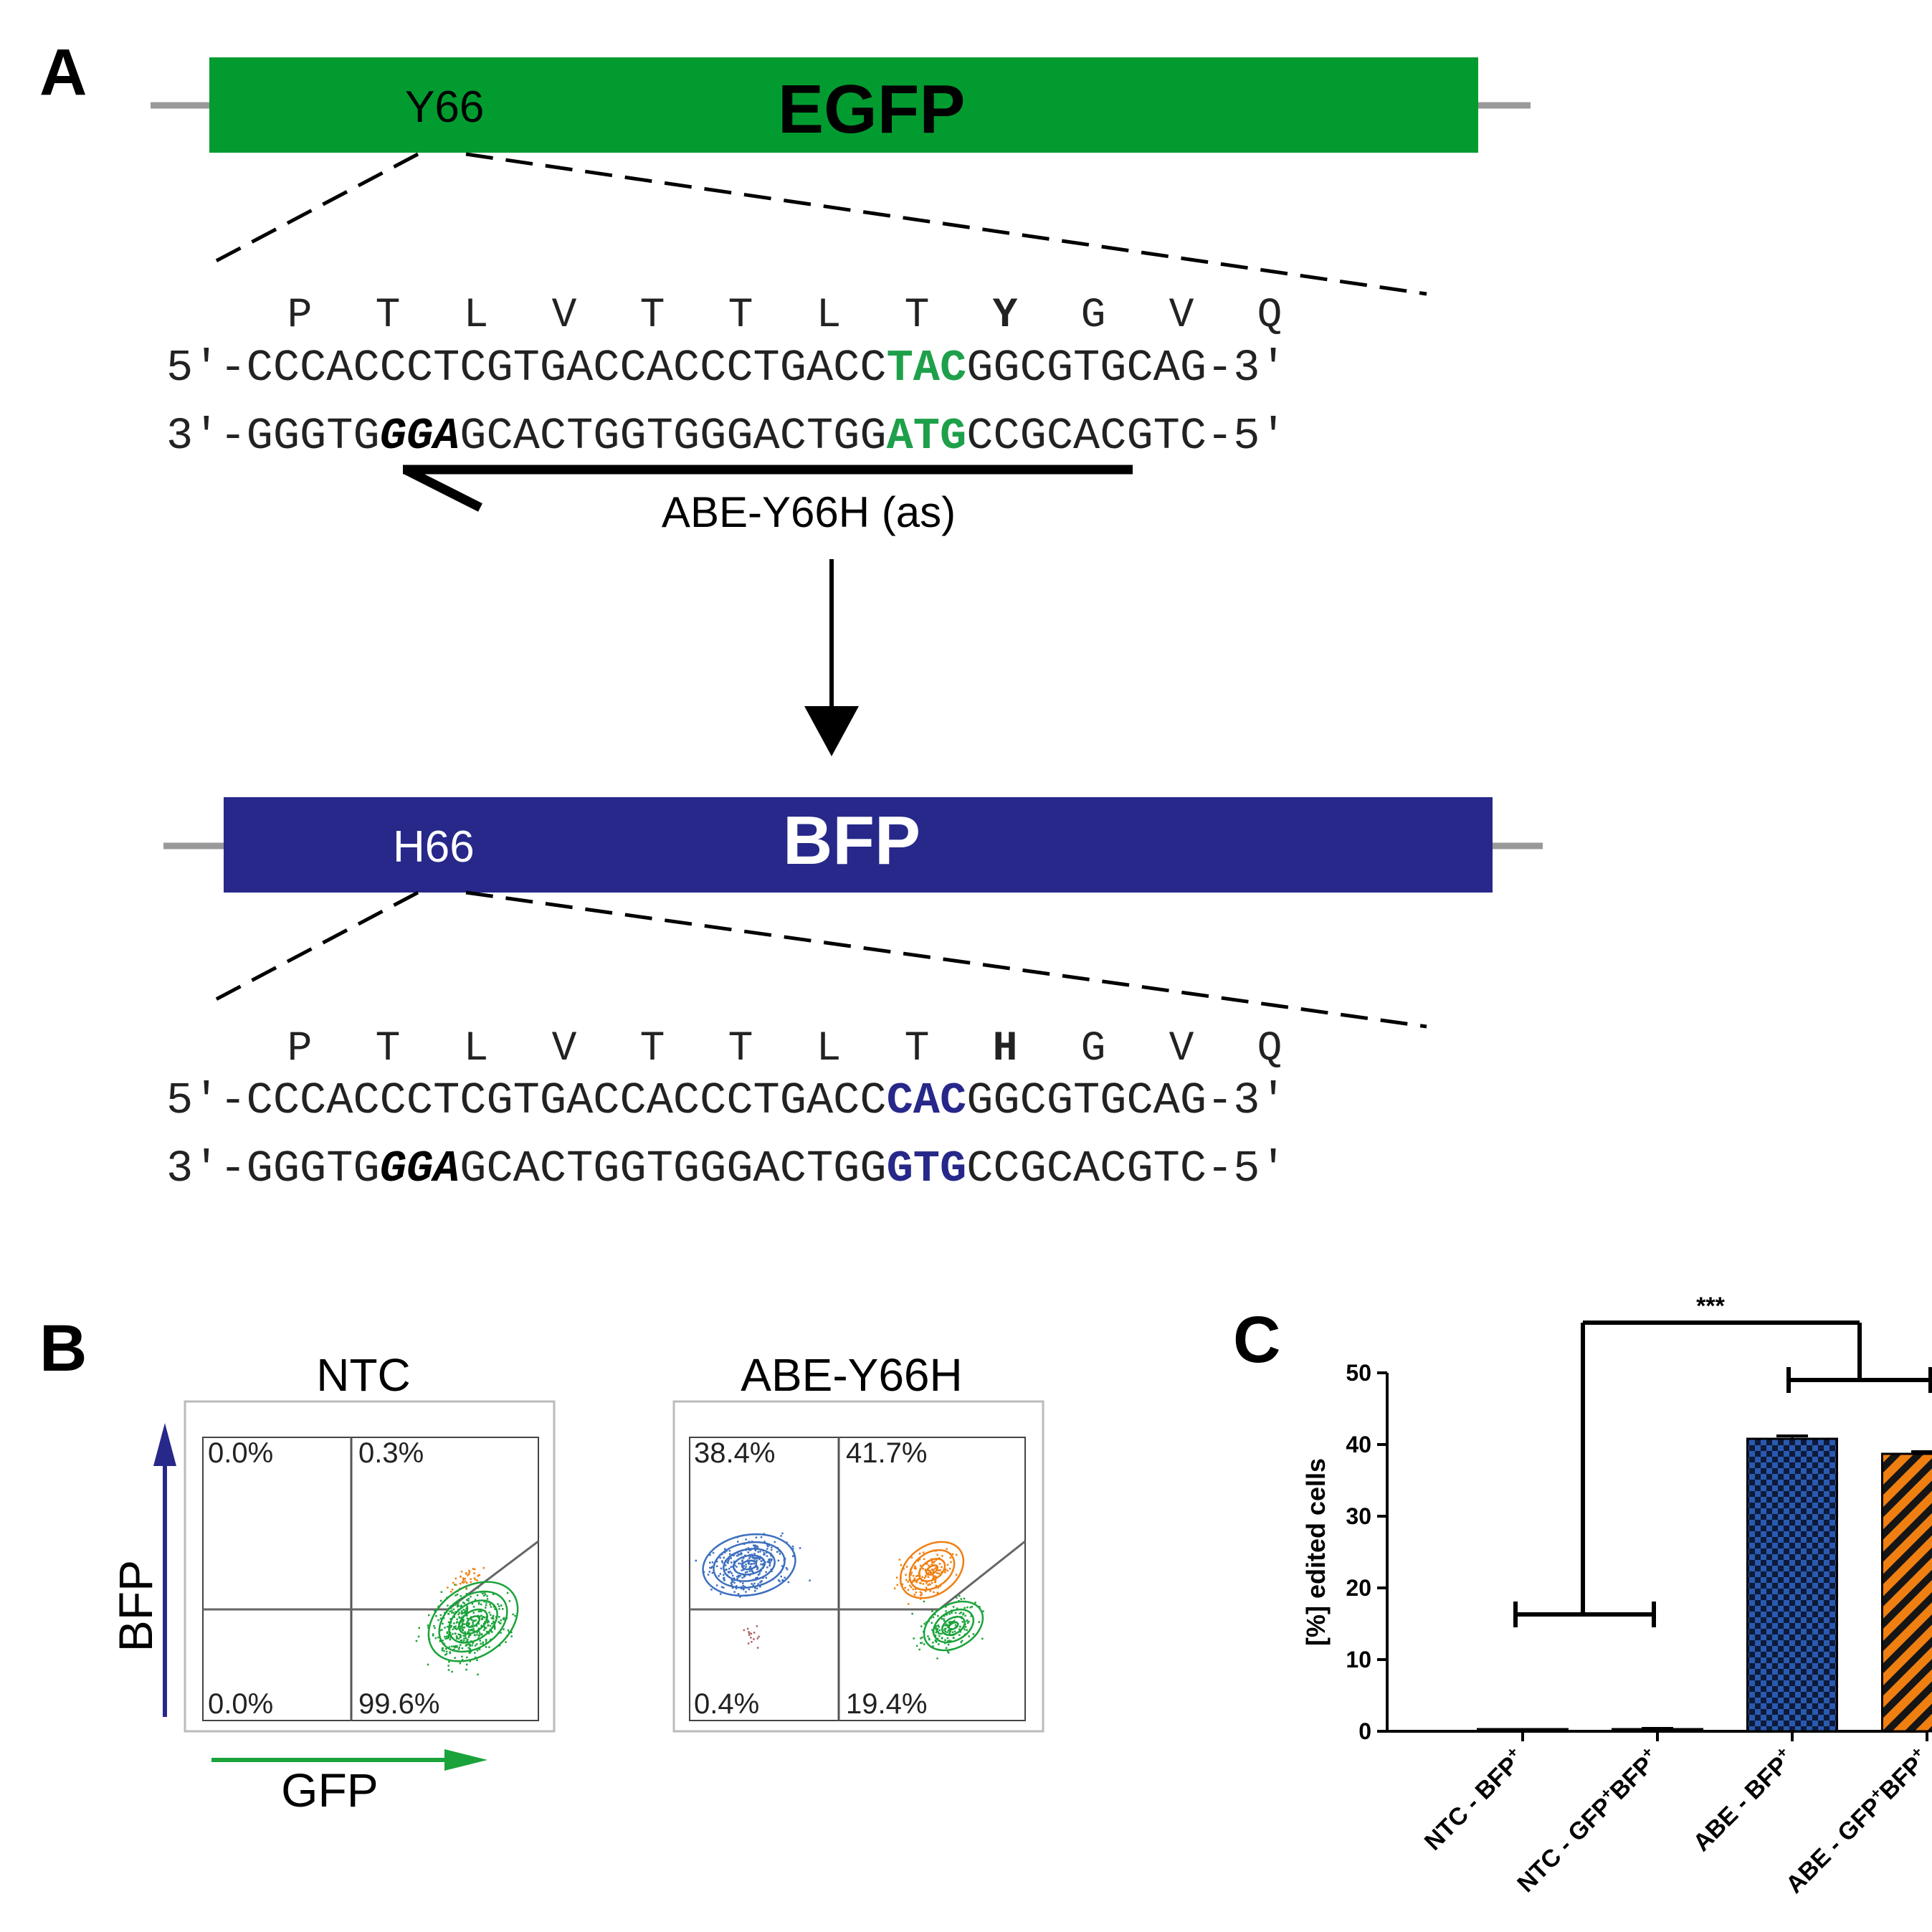  What do you see at coordinates (829, 1049) in the screenshot?
I see `amino-acid-bfp-6: L` at bounding box center [829, 1049].